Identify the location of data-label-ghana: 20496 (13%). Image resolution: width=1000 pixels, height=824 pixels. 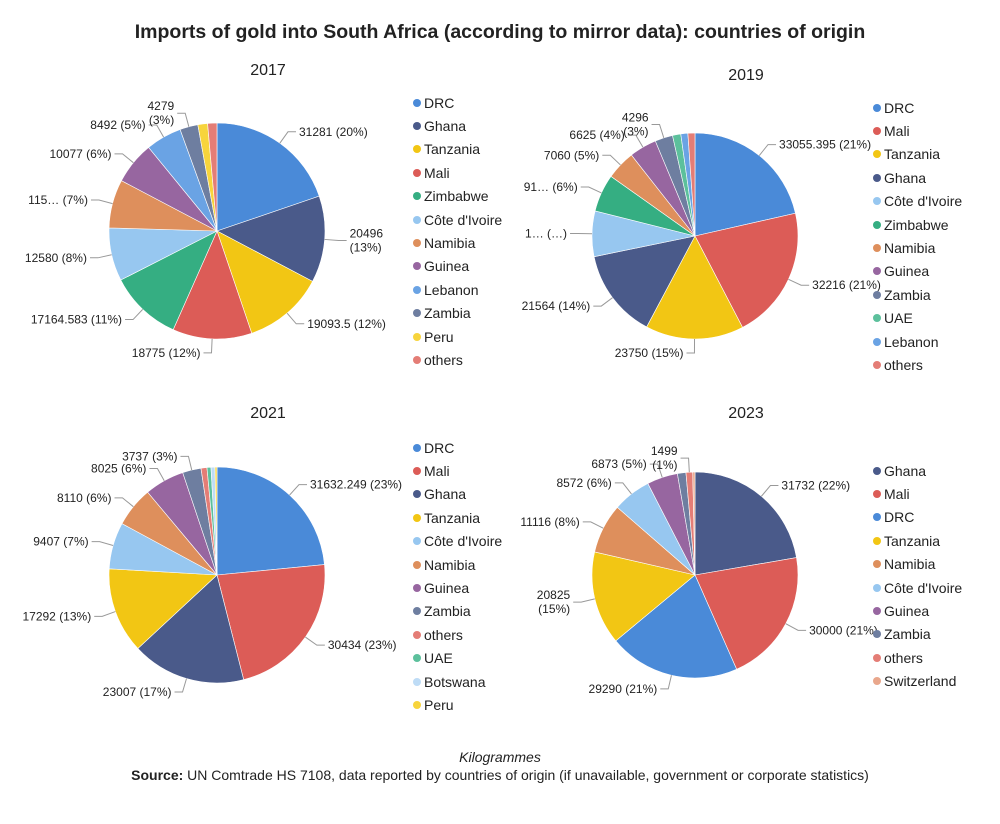
(367, 241).